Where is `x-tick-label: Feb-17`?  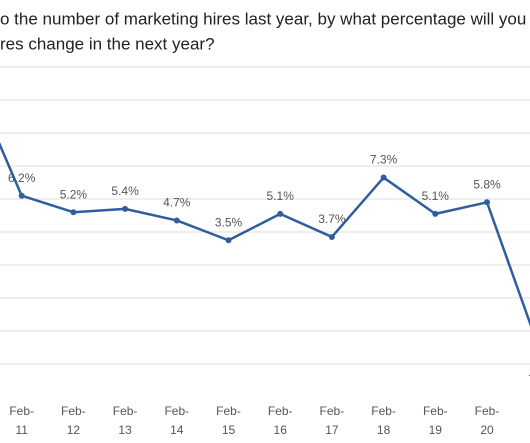
x-tick-label: Feb-17 is located at coordinates (332, 420).